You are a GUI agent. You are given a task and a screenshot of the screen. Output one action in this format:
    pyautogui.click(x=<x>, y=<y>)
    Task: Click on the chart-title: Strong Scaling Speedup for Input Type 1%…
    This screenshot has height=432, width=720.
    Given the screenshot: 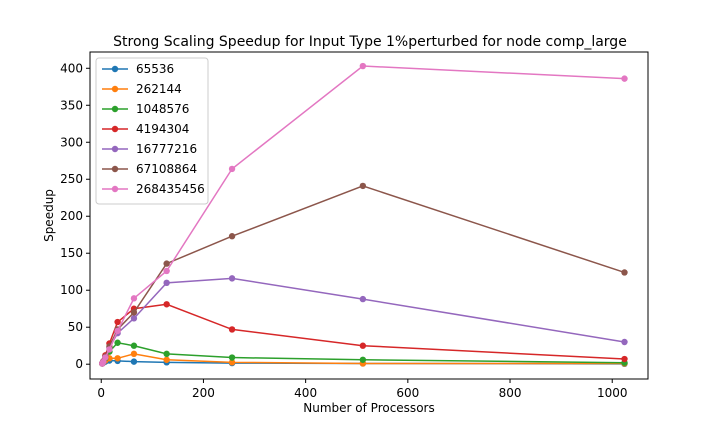 What is the action you would take?
    pyautogui.click(x=370, y=42)
    